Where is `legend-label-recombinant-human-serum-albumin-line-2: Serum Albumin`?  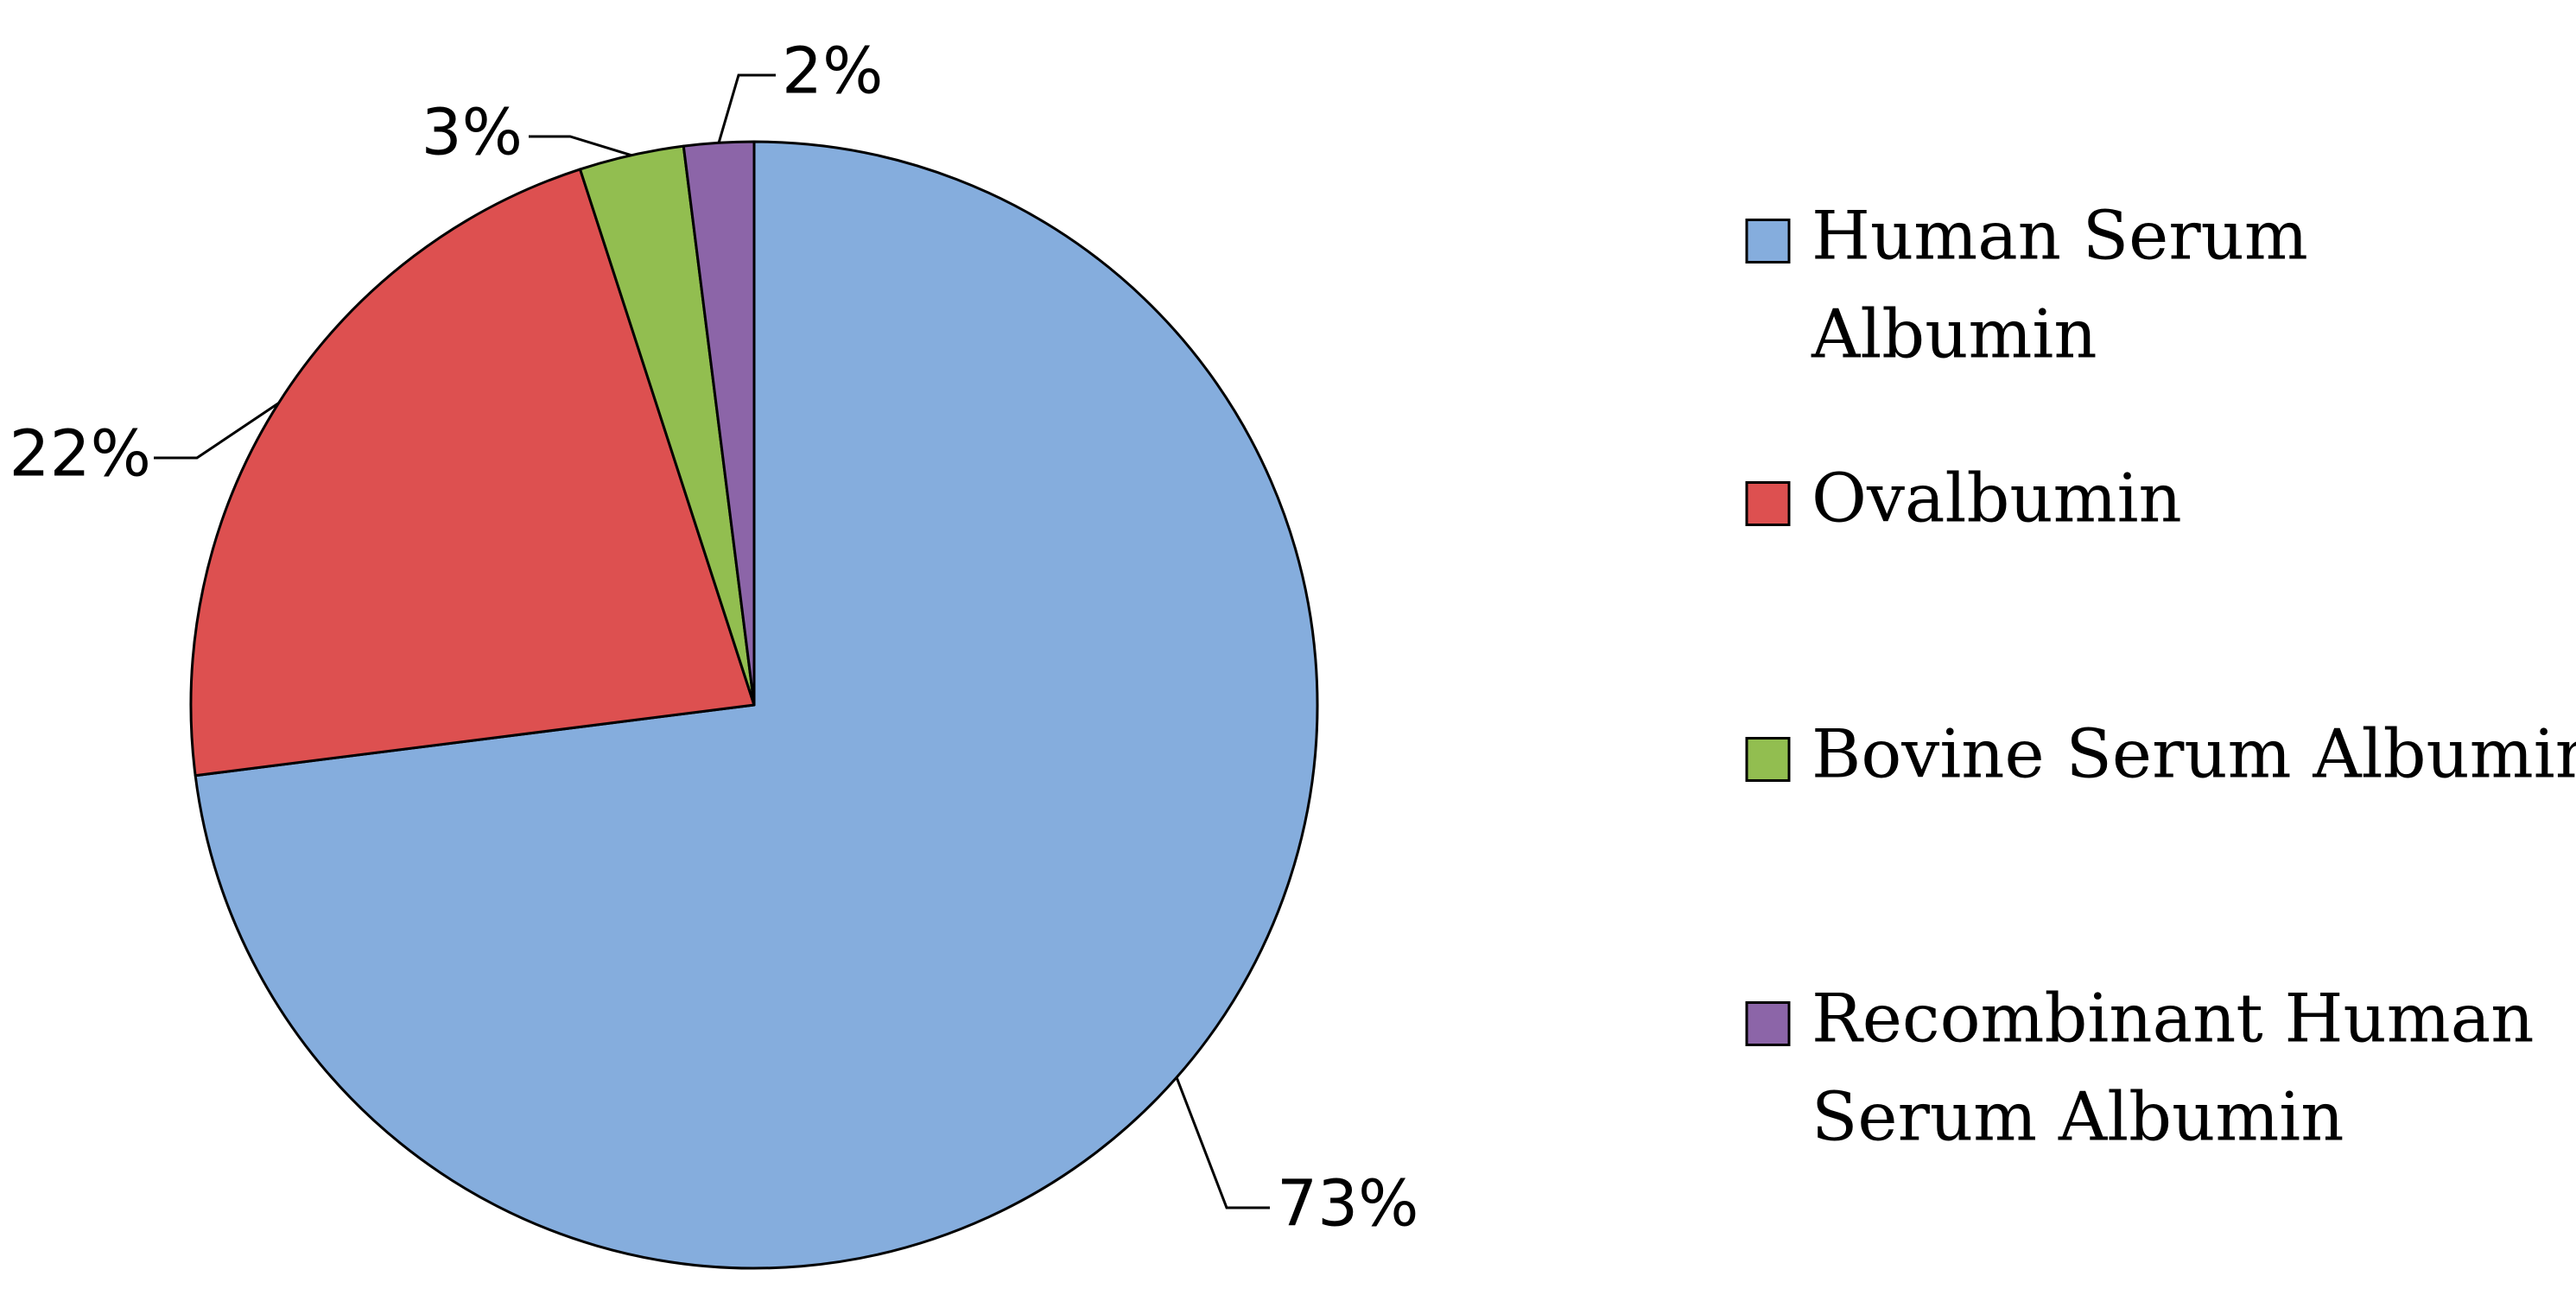
legend-label-recombinant-human-serum-albumin-line-2: Serum Albumin is located at coordinates (2077, 1118).